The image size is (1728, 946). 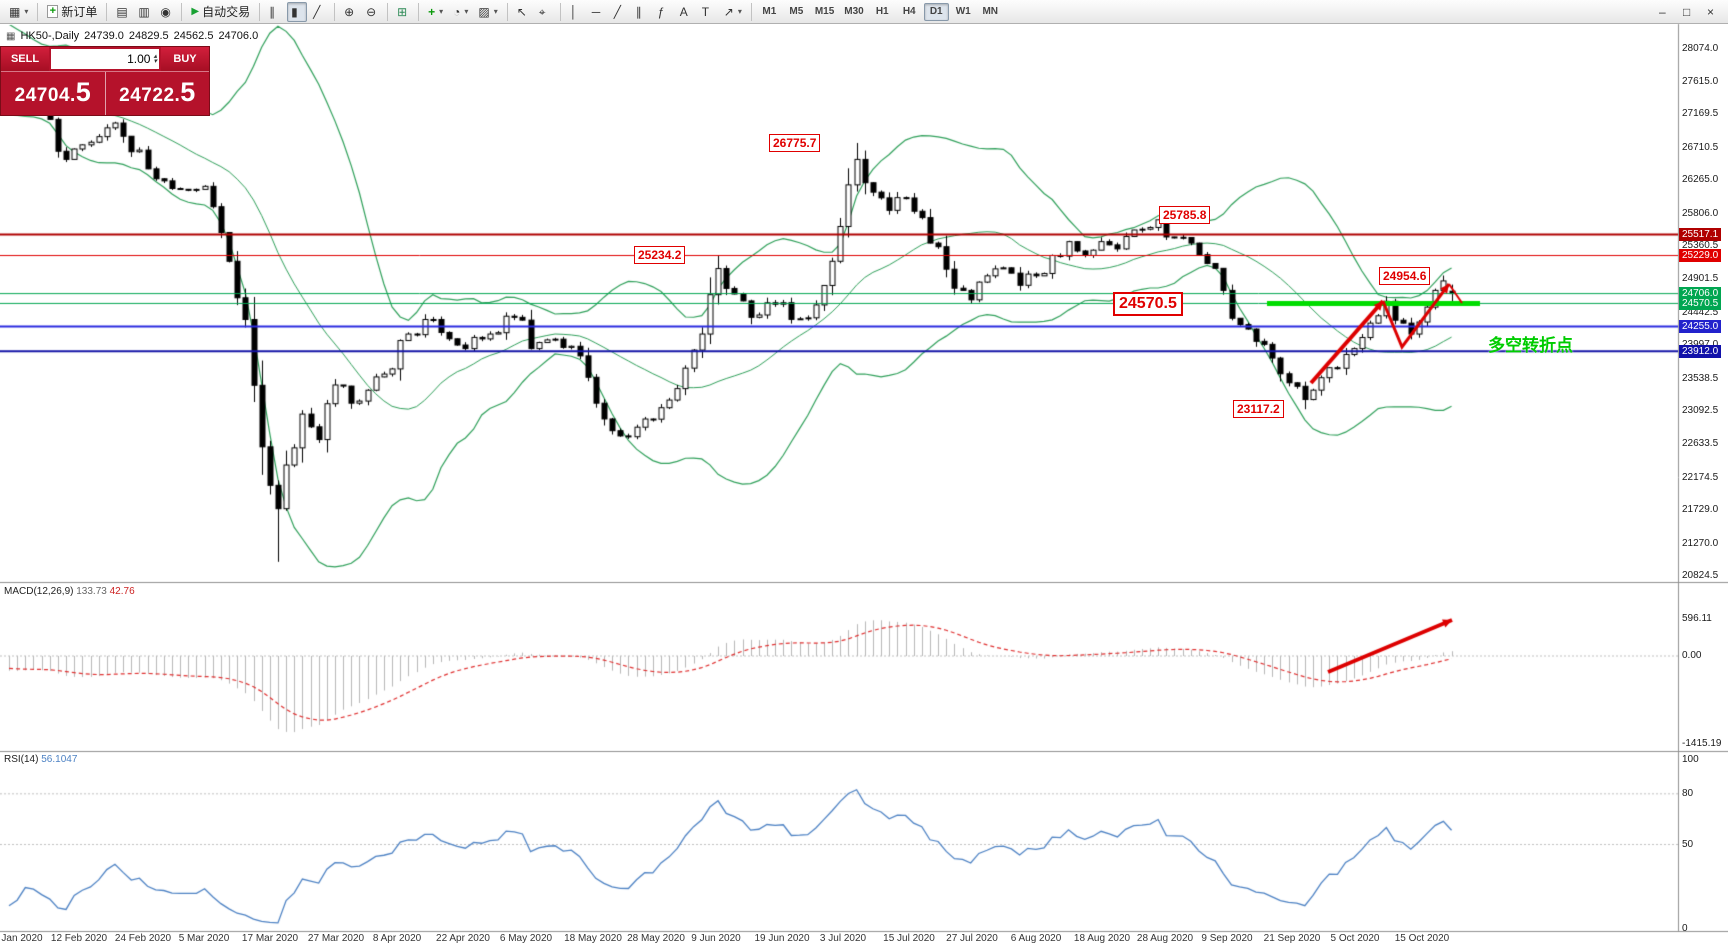 I want to click on vertical-line-icon: │, so click(x=573, y=11).